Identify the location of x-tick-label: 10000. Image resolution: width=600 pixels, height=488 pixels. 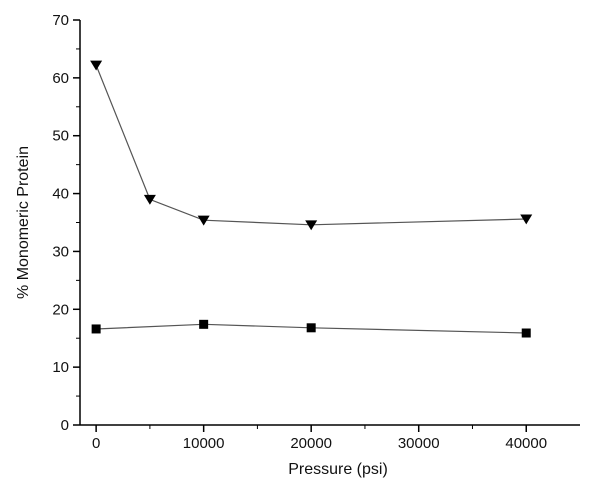
(204, 443).